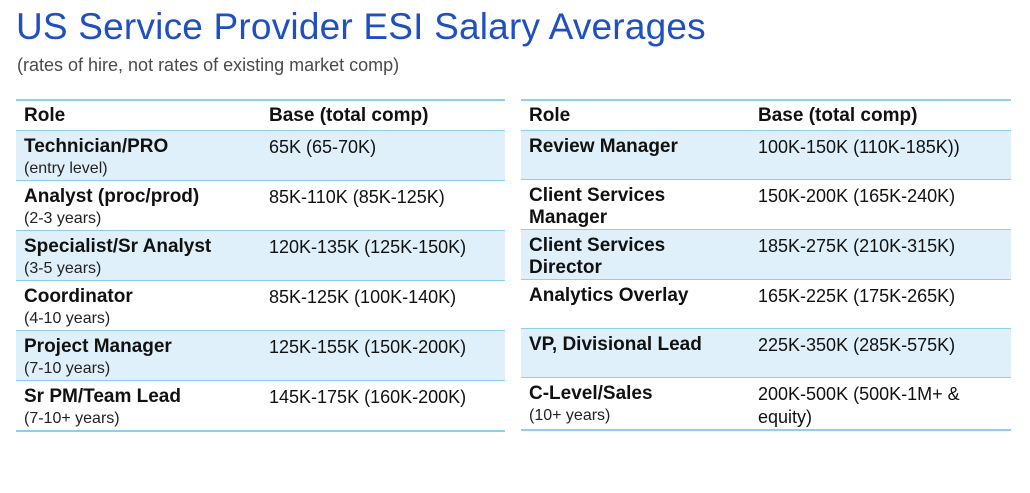  I want to click on role-name: Coordinator, so click(78, 296).